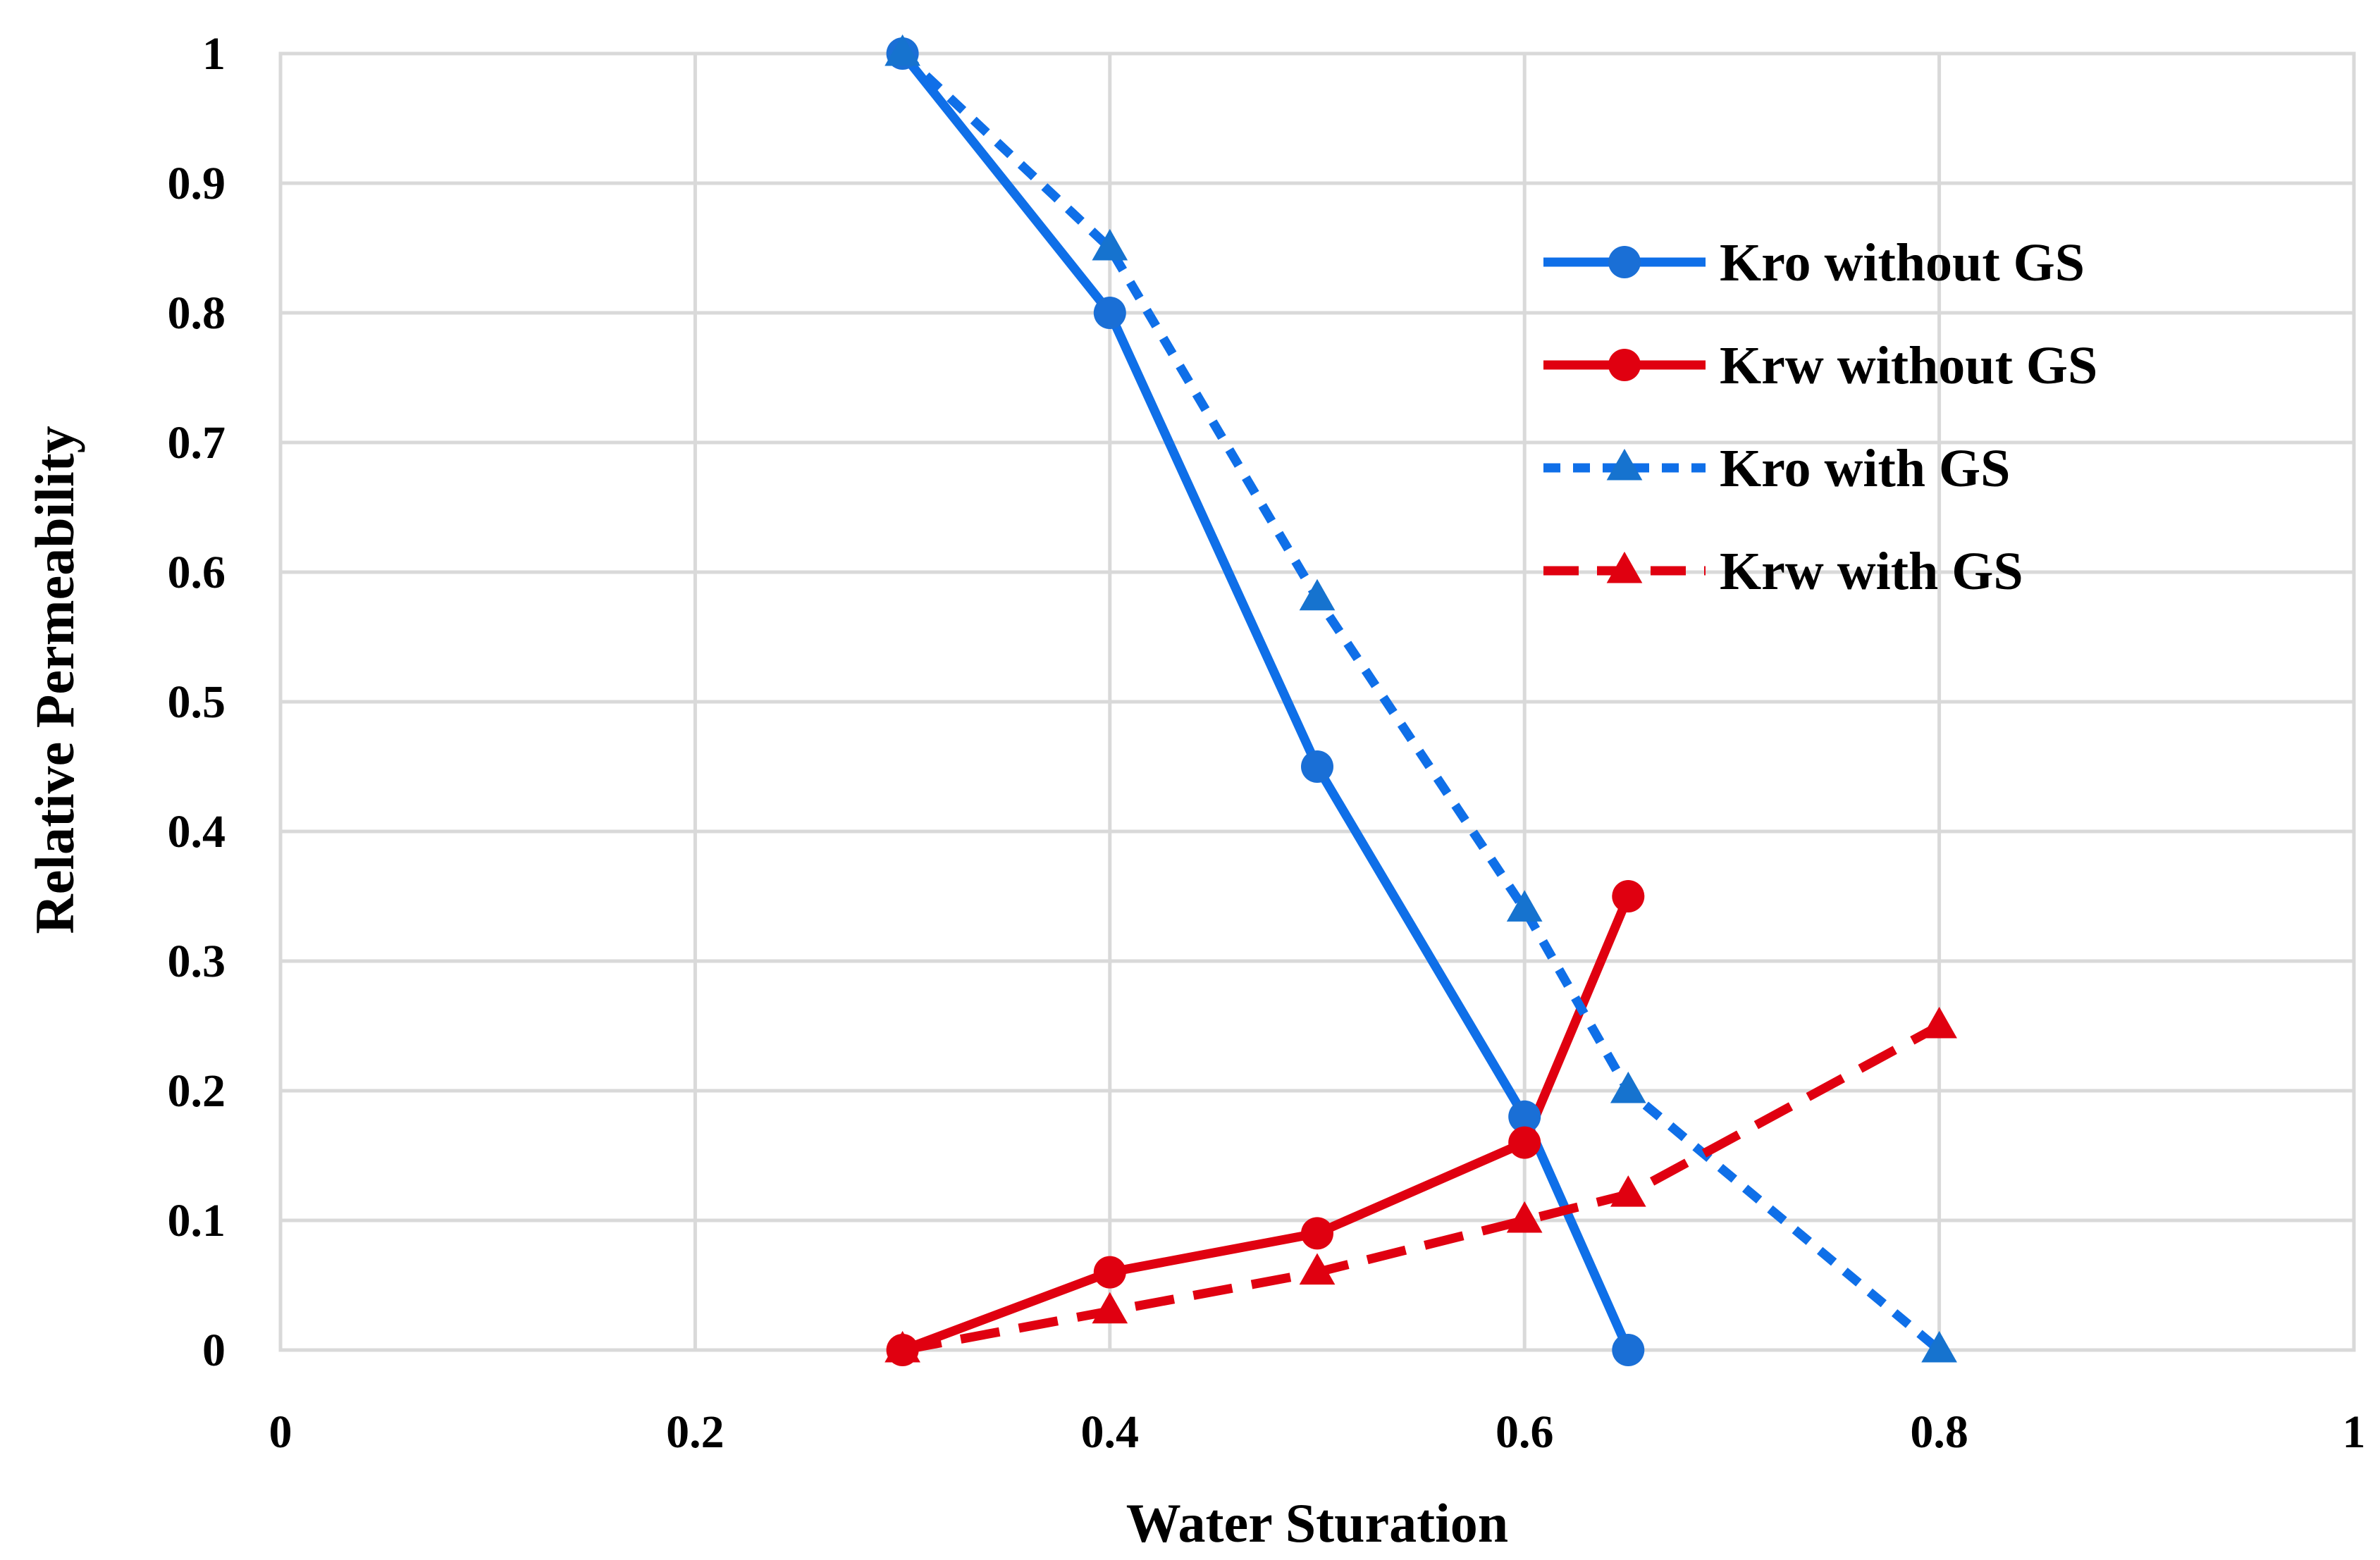  I want to click on y-tick-label: 0, so click(214, 1350).